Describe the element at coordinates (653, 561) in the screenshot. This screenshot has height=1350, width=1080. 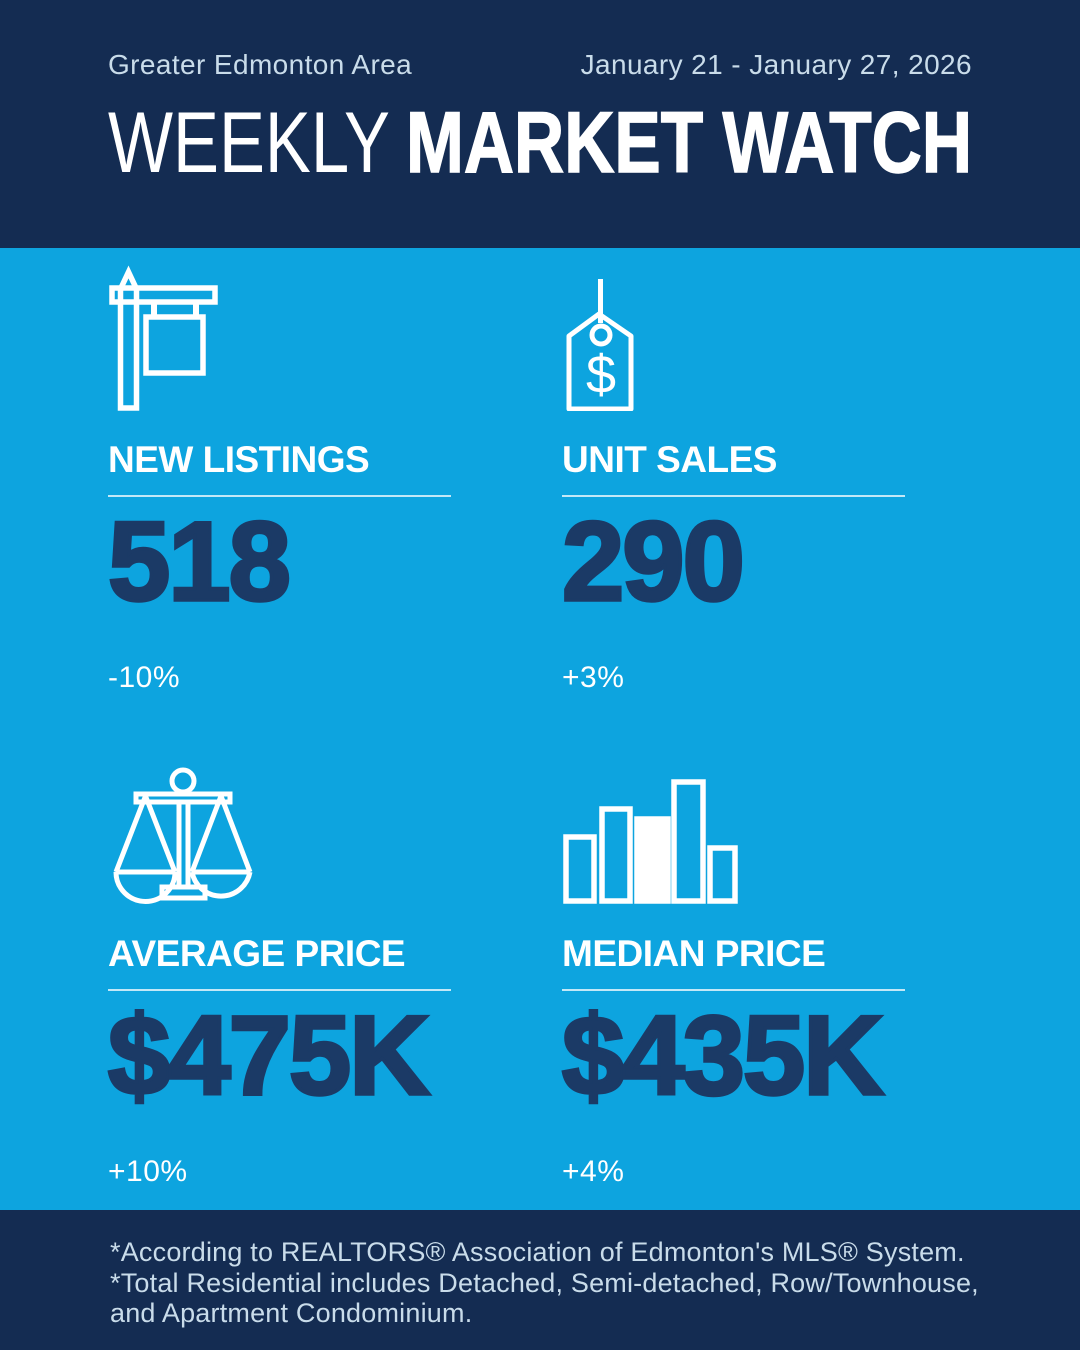
I see `stat-value: 290` at that location.